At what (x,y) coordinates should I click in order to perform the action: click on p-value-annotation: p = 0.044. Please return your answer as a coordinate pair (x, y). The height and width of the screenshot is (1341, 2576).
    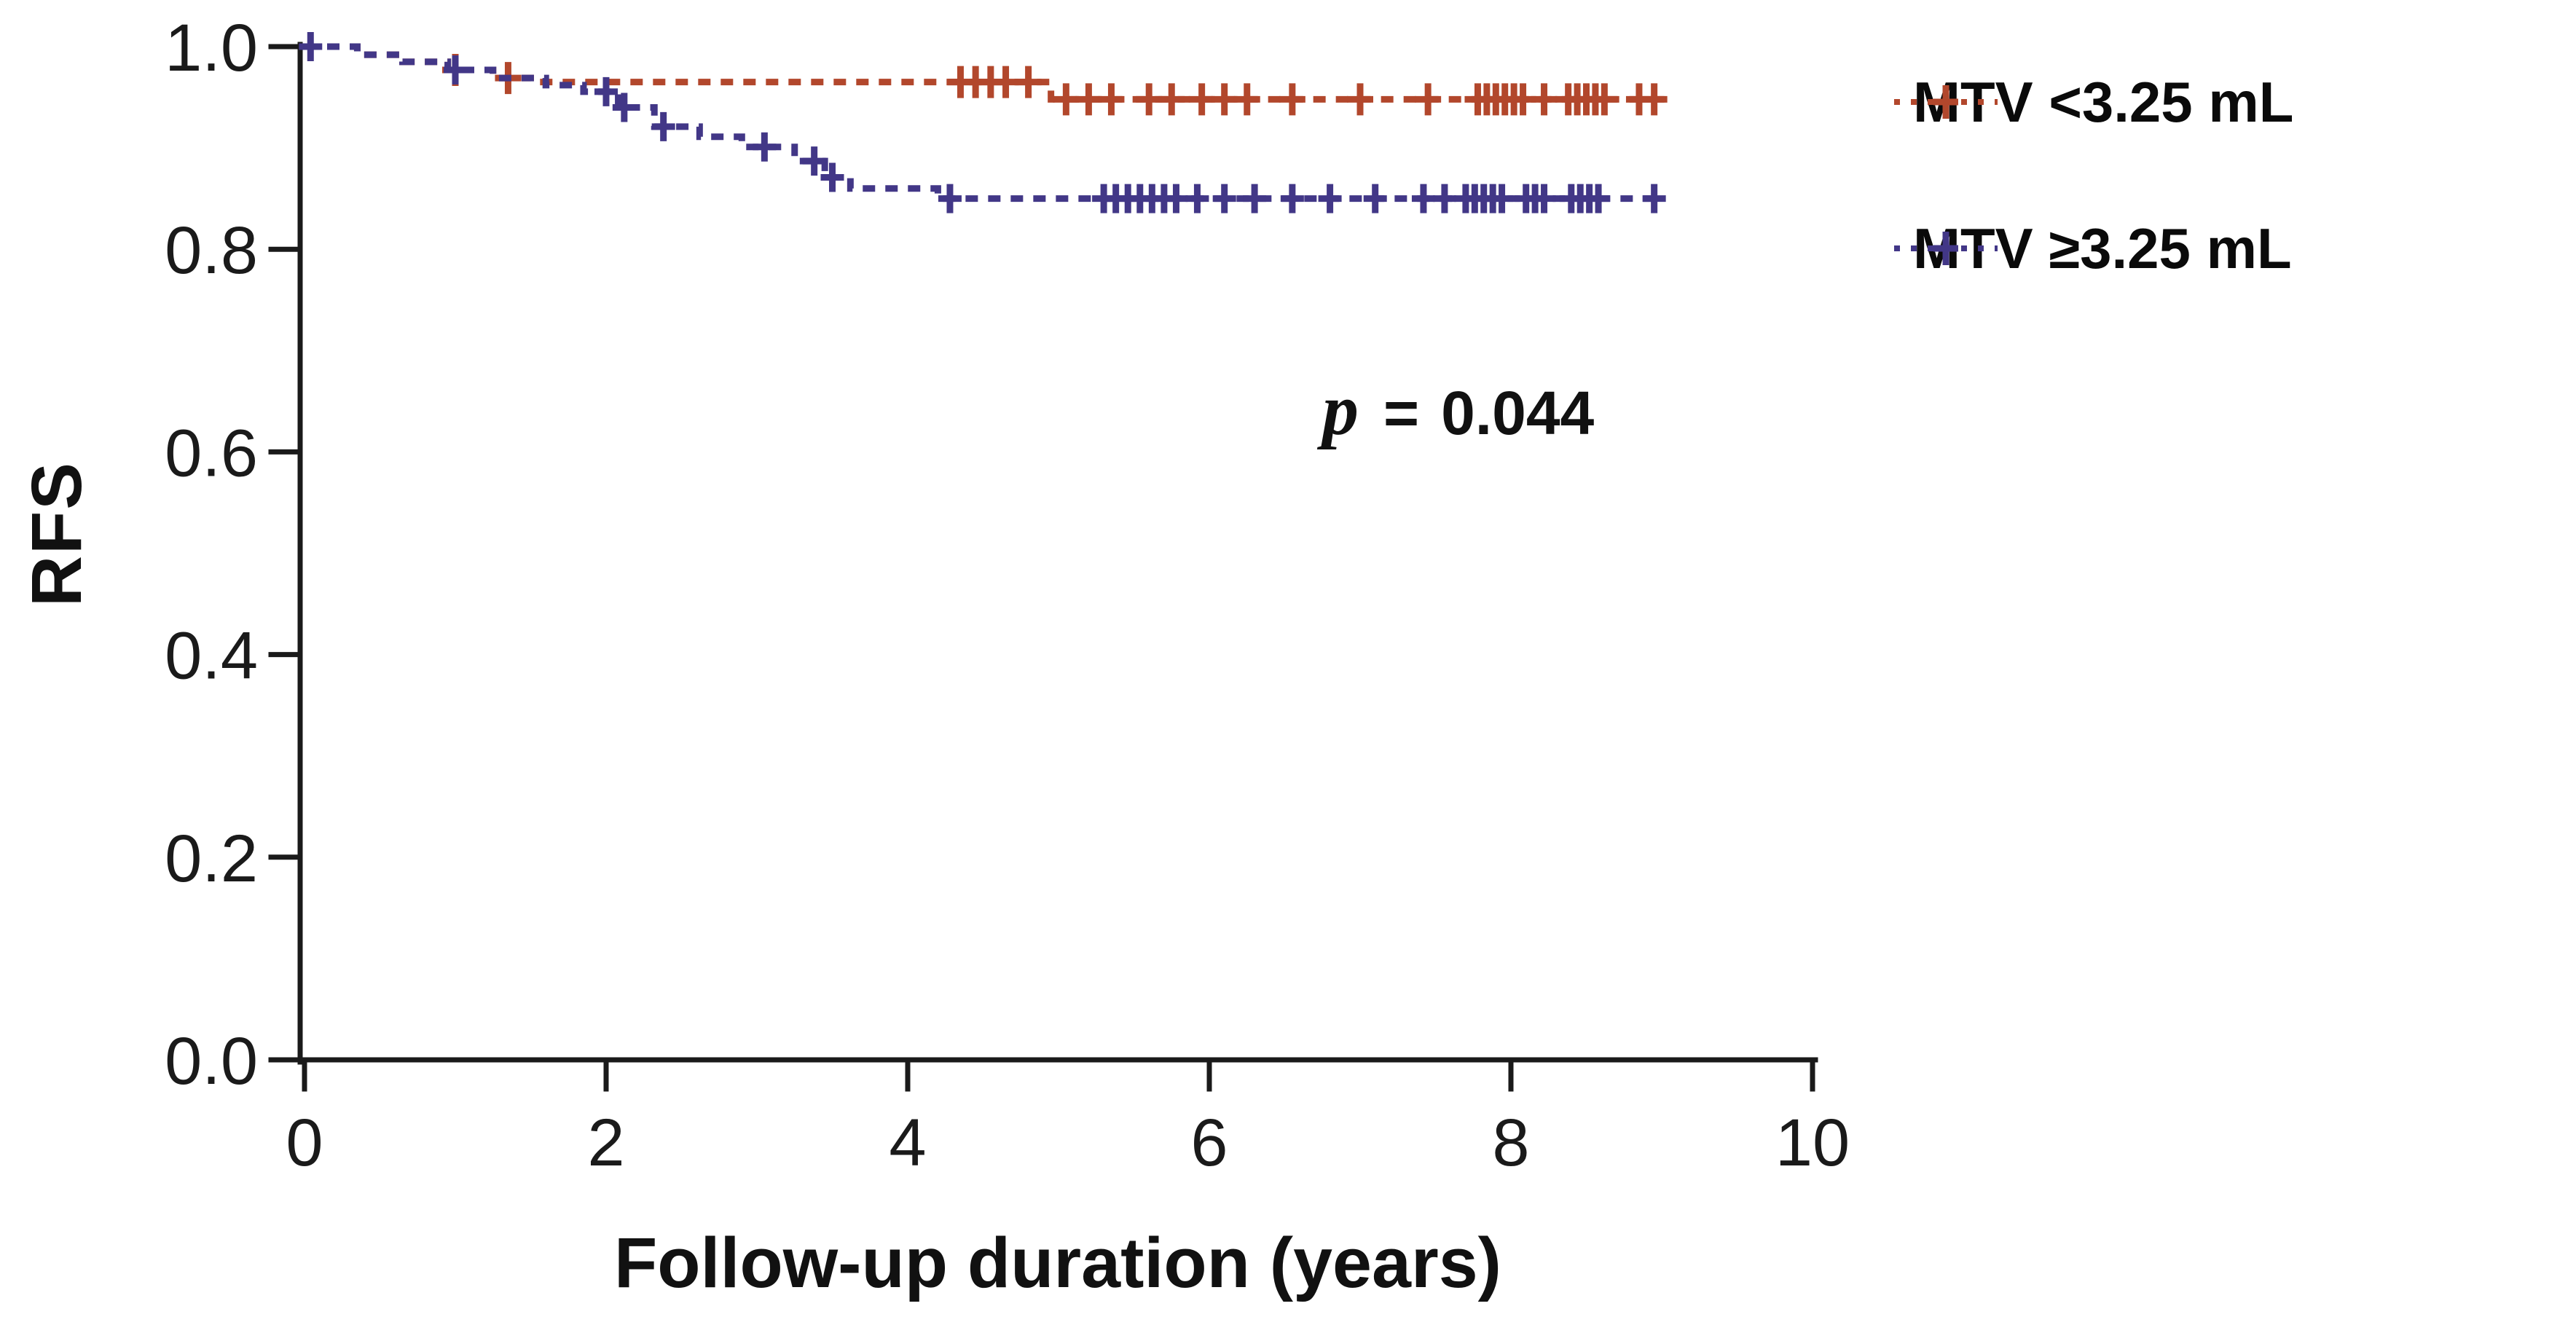
    Looking at the image, I should click on (1526, 410).